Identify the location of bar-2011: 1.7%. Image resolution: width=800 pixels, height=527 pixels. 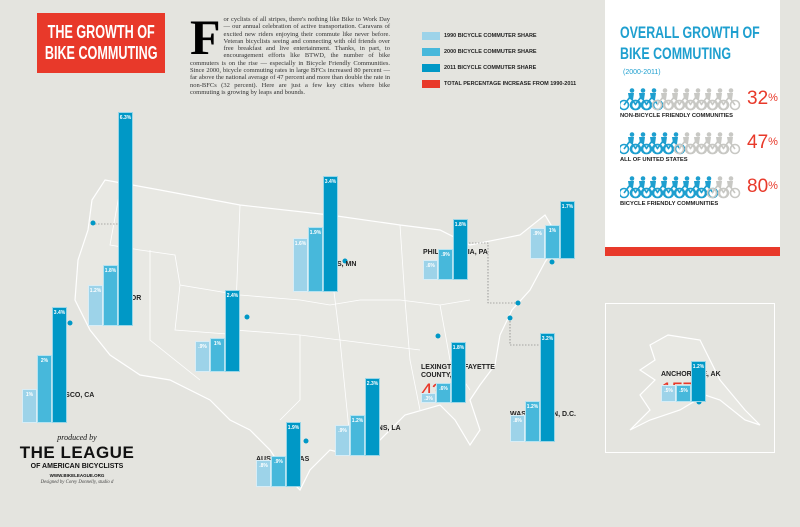
(567, 230).